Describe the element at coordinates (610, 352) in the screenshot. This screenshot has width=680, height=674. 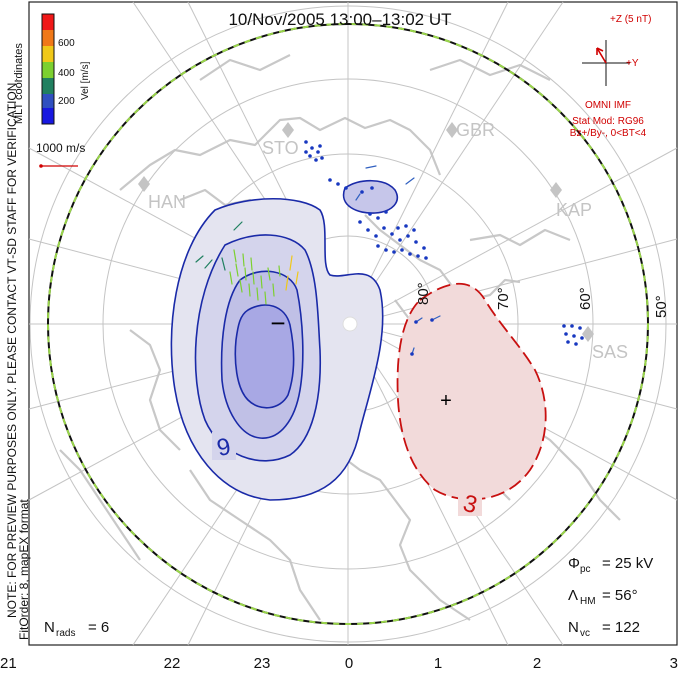
I see `station-sas: SAS` at that location.